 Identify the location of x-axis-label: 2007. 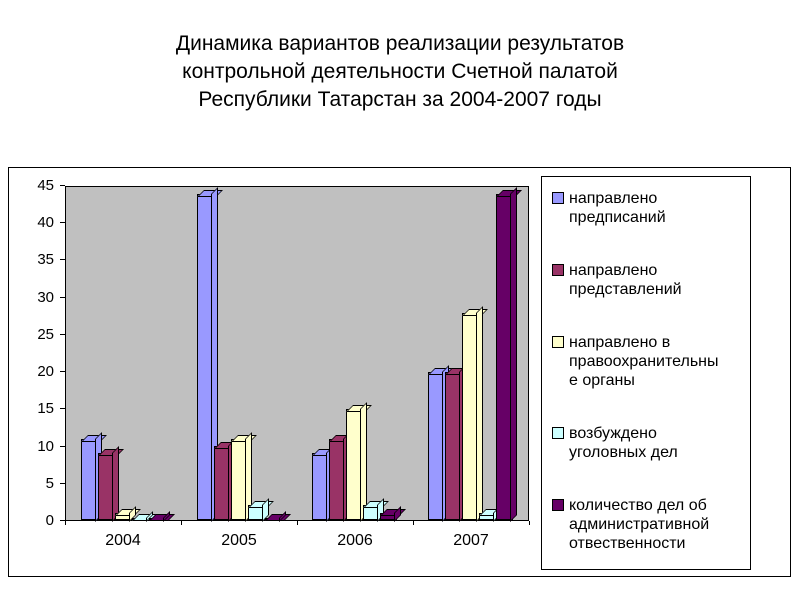
(471, 540).